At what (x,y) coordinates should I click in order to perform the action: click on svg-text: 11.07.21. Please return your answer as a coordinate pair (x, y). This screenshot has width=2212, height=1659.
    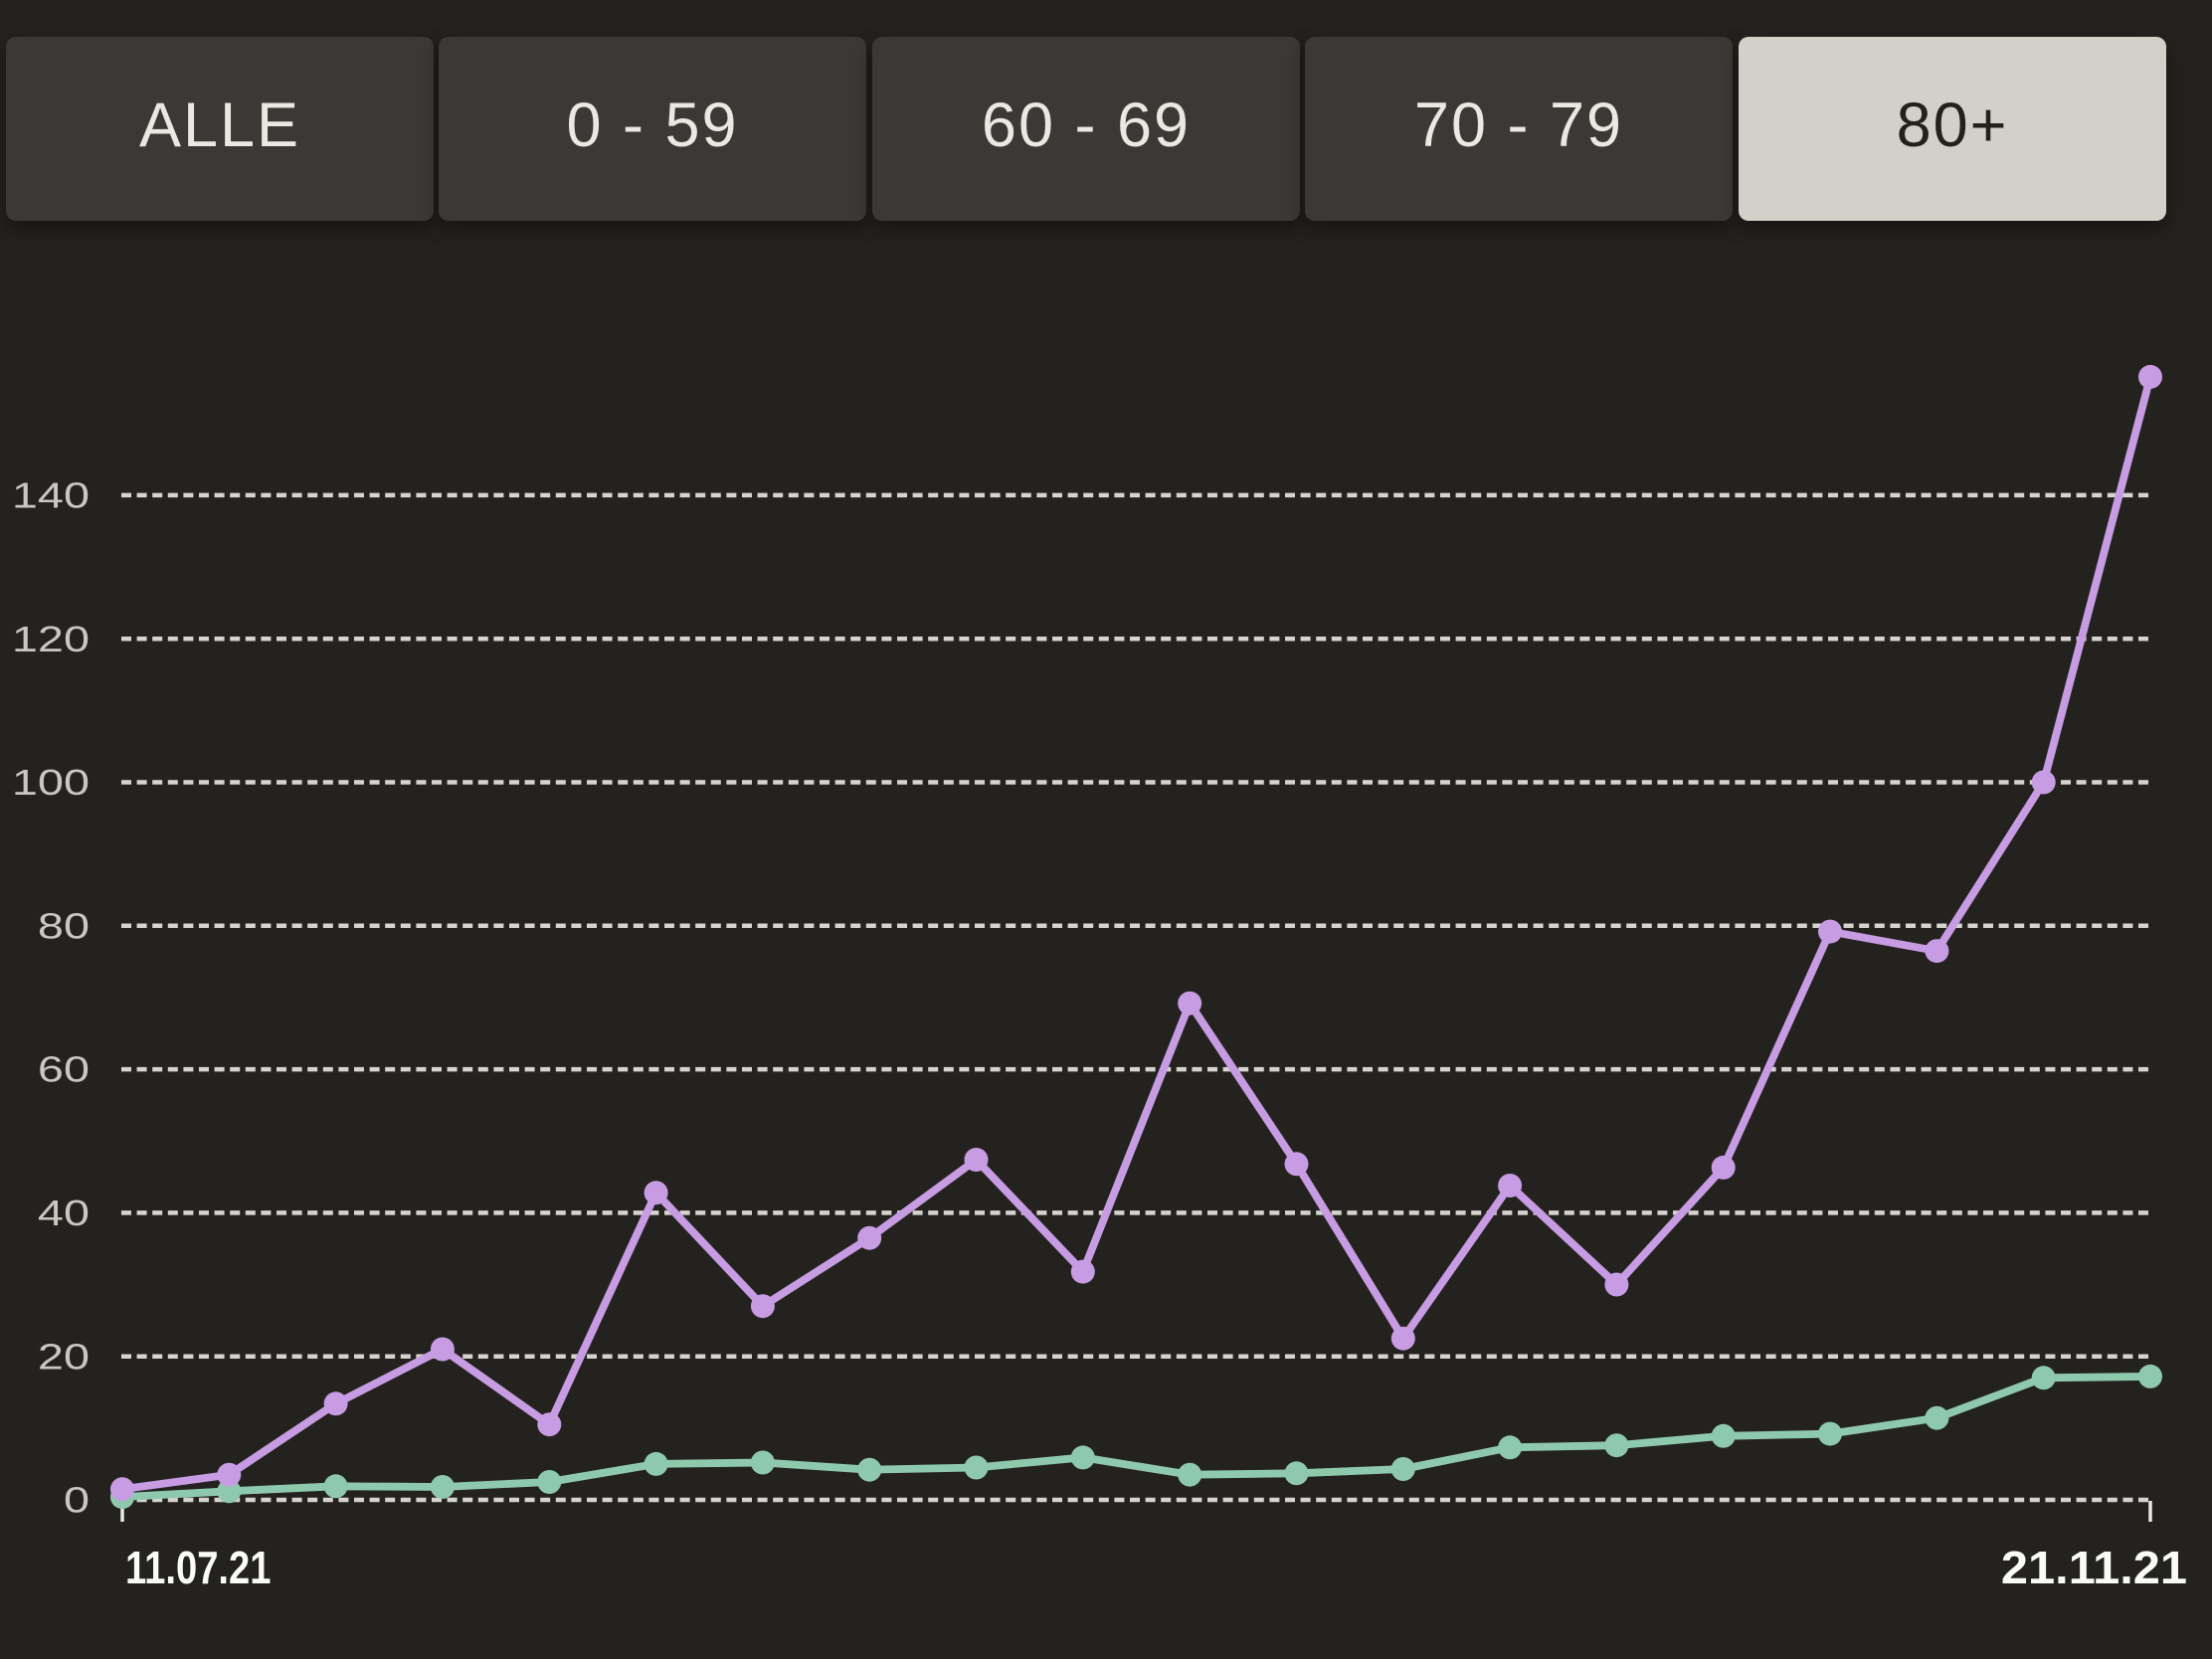
    Looking at the image, I should click on (198, 1568).